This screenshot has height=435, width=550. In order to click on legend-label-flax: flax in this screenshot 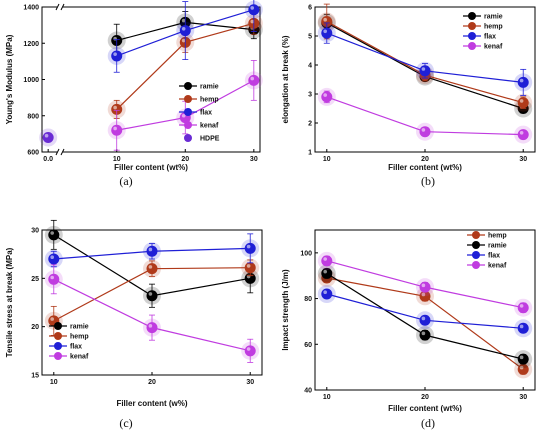, I will do `click(490, 37)`.